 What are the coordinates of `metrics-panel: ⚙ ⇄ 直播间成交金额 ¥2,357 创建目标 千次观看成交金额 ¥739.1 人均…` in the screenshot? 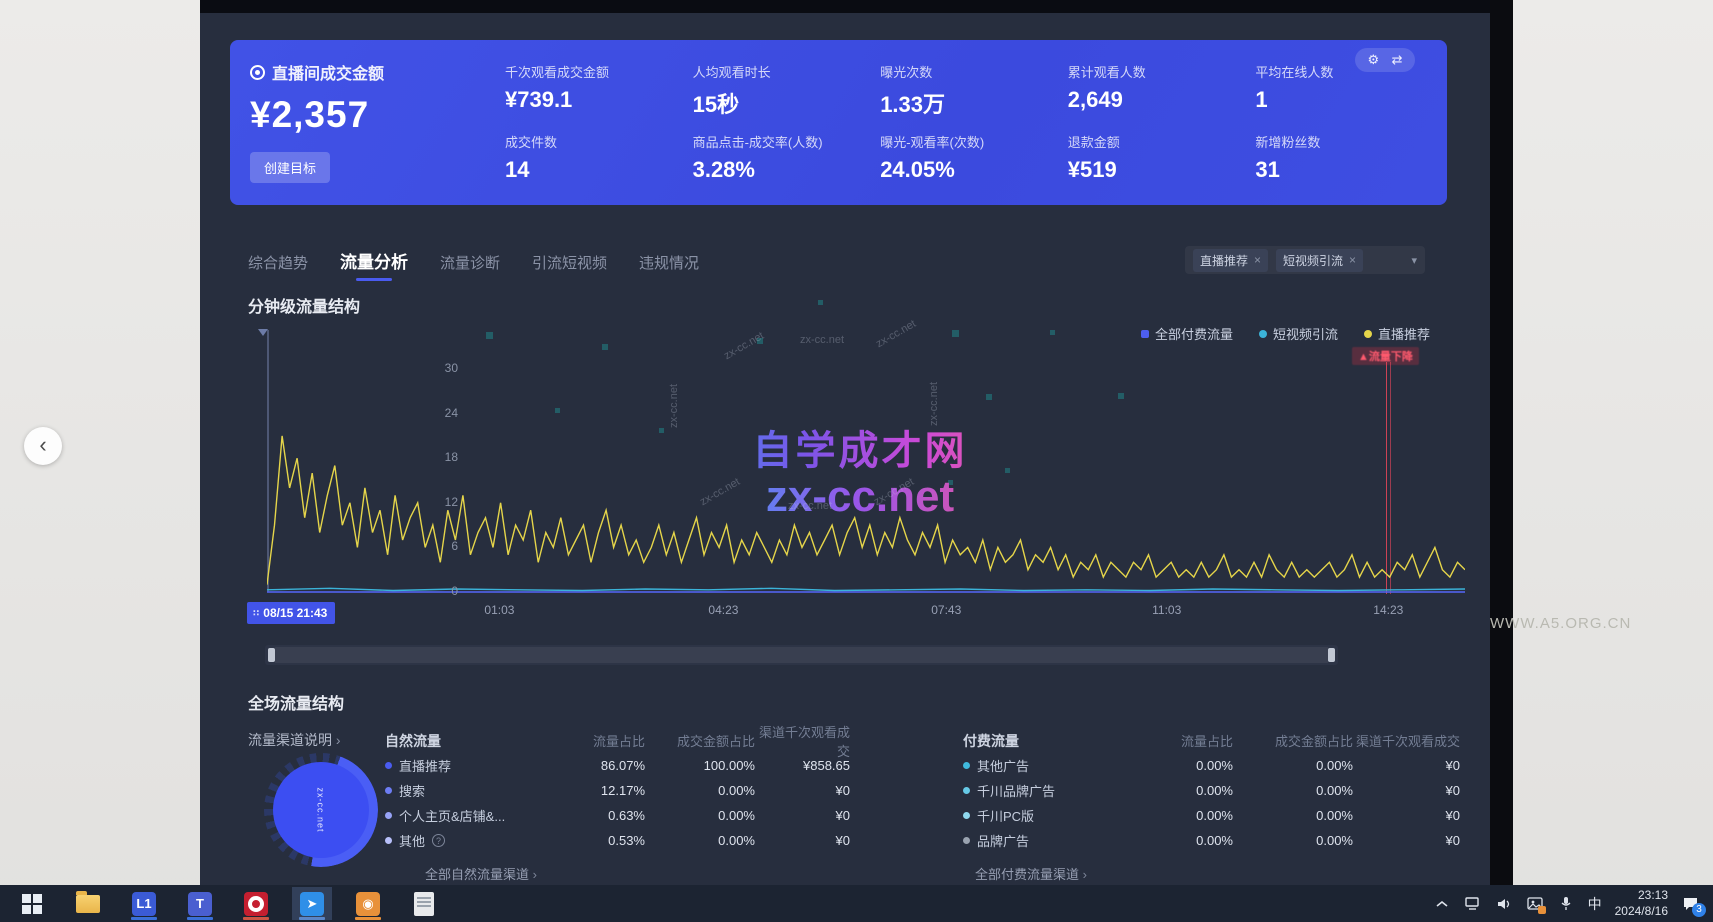 It's located at (838, 122).